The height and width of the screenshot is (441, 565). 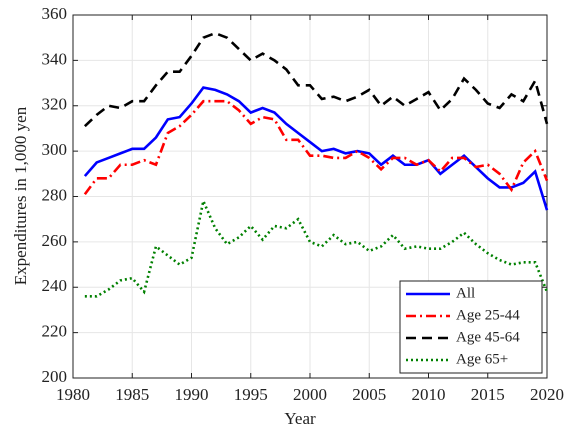 What do you see at coordinates (547, 394) in the screenshot?
I see `x-tick-label: 2020` at bounding box center [547, 394].